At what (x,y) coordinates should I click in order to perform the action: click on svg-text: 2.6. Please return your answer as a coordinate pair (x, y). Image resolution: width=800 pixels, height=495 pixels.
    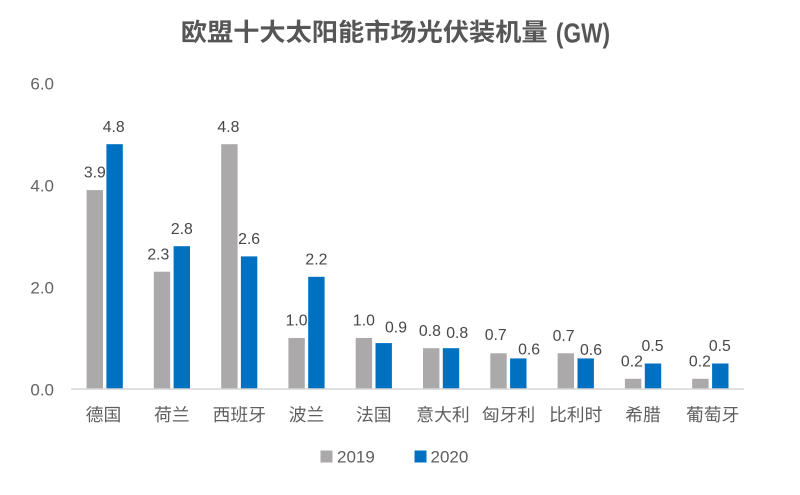
    Looking at the image, I should click on (249, 239).